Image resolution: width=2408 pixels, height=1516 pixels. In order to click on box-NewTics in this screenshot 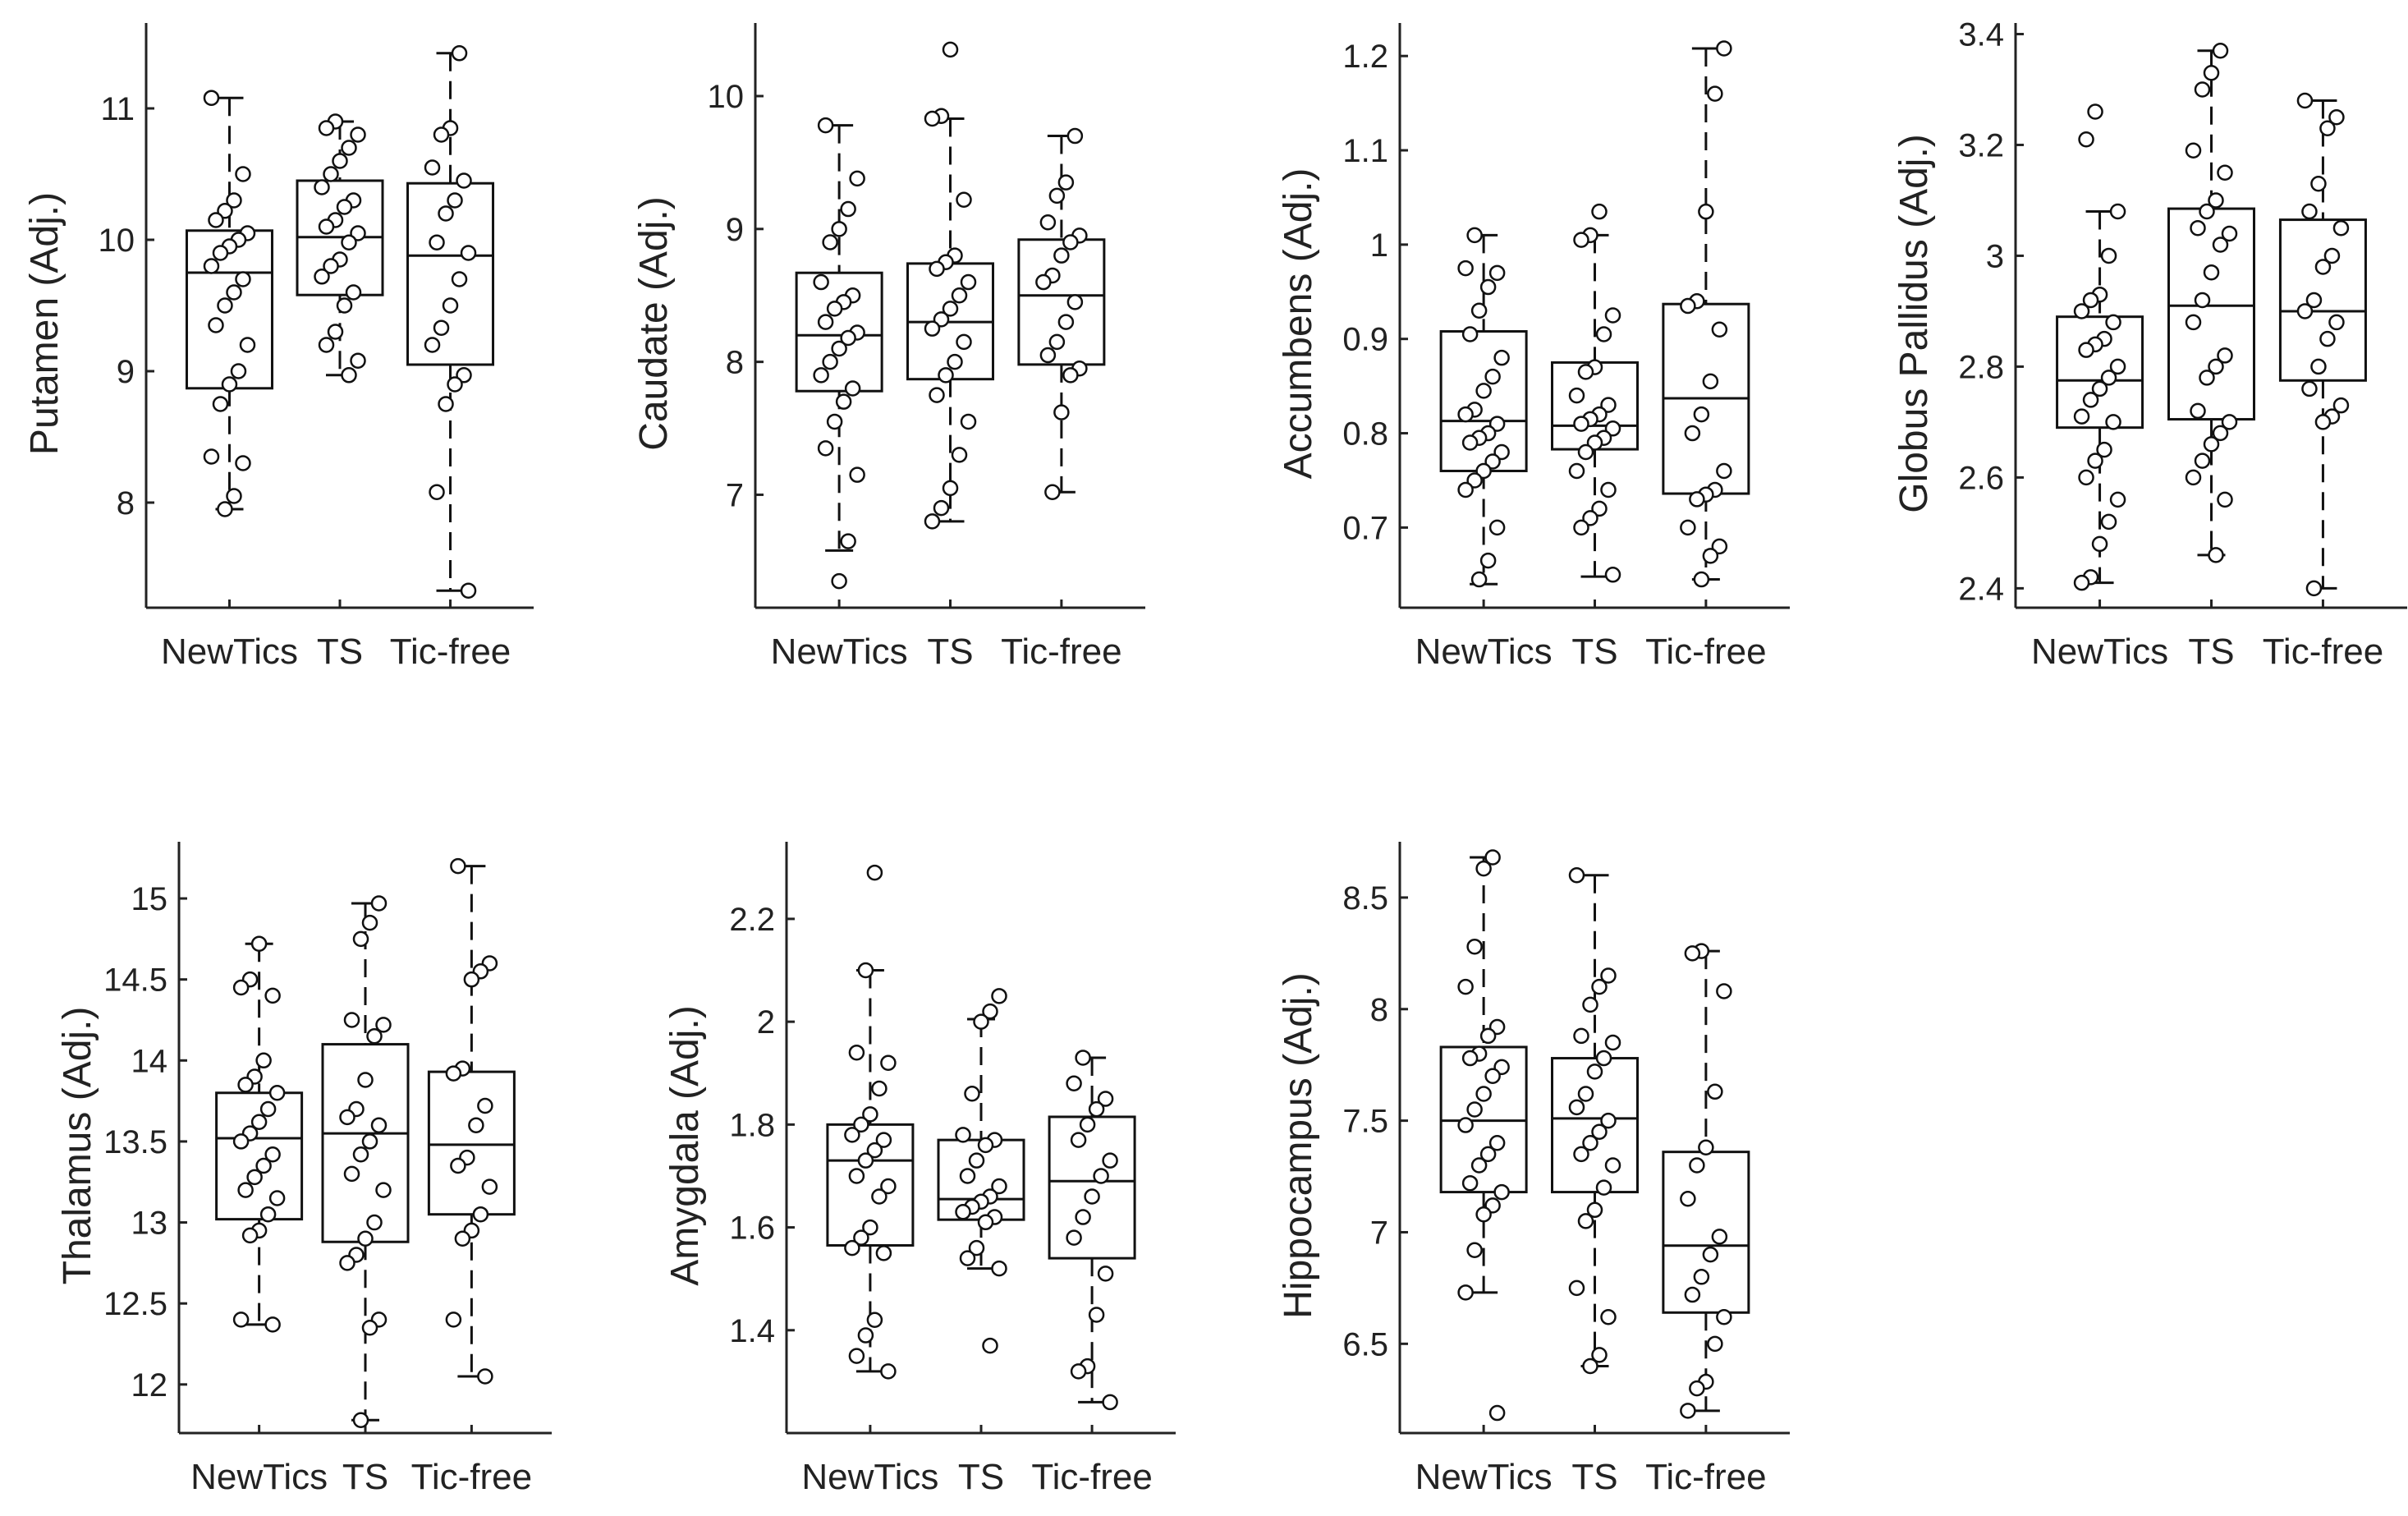, I will do `click(2100, 347)`.